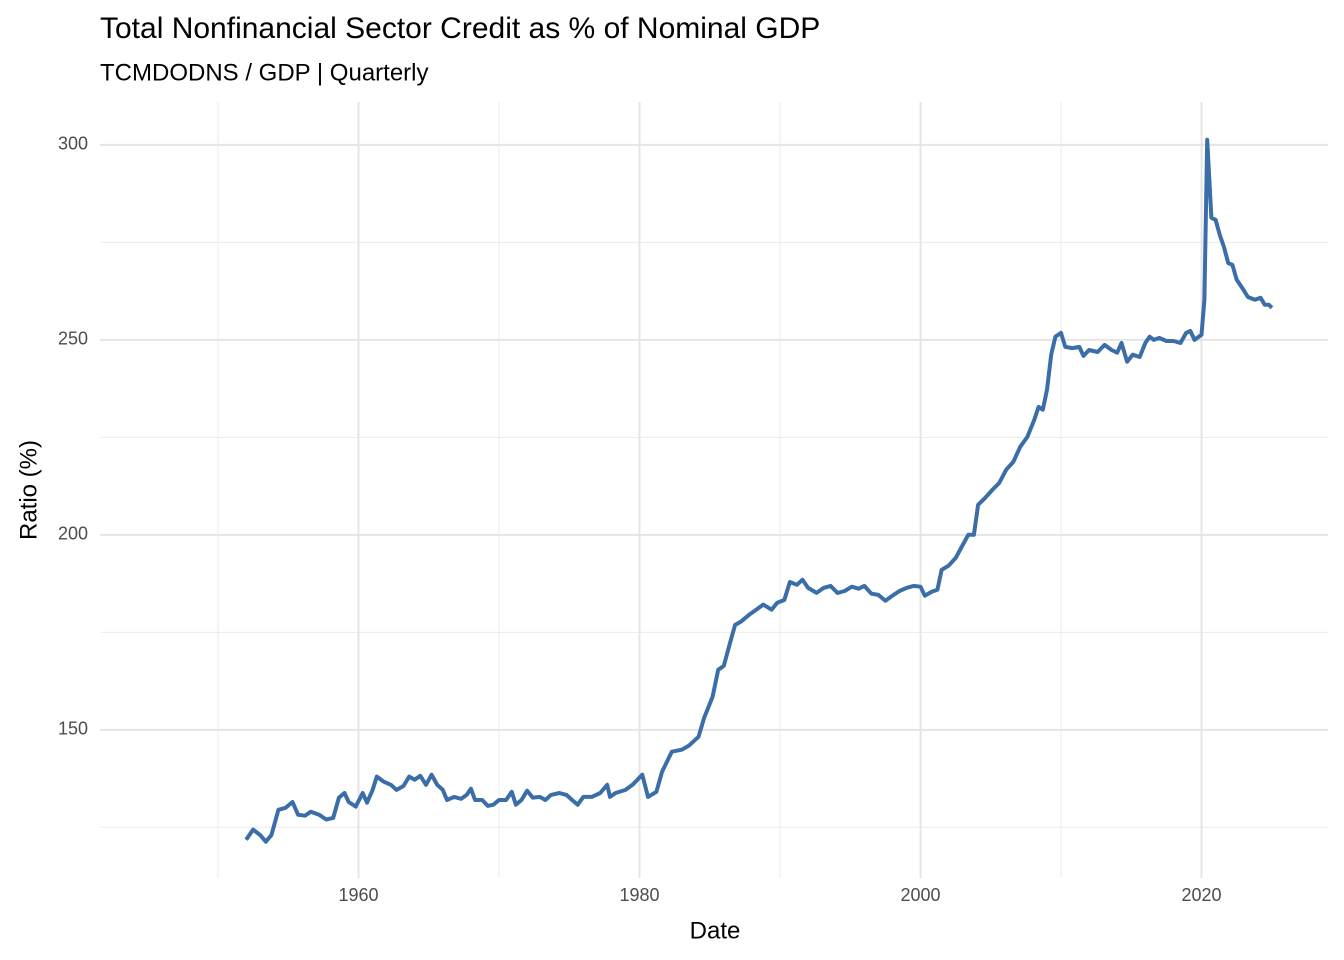 The height and width of the screenshot is (960, 1344). Describe the element at coordinates (264, 72) in the screenshot. I see `chart-subtitle: TCMDODNS / GDP | Quarterly` at that location.